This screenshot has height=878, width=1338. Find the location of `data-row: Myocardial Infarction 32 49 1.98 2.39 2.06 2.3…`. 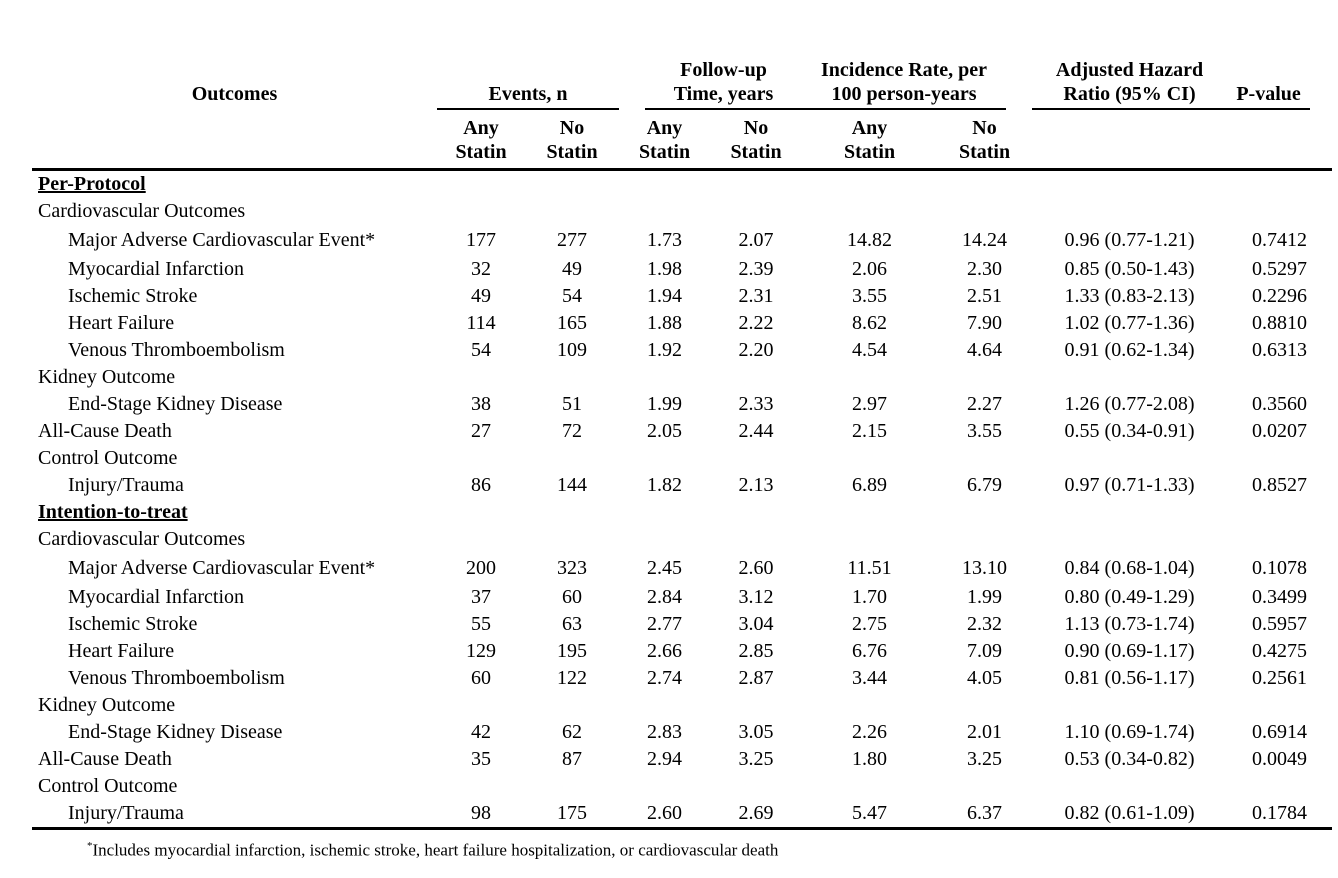

data-row: Myocardial Infarction 32 49 1.98 2.39 2.06 2.3… is located at coordinates (682, 269).